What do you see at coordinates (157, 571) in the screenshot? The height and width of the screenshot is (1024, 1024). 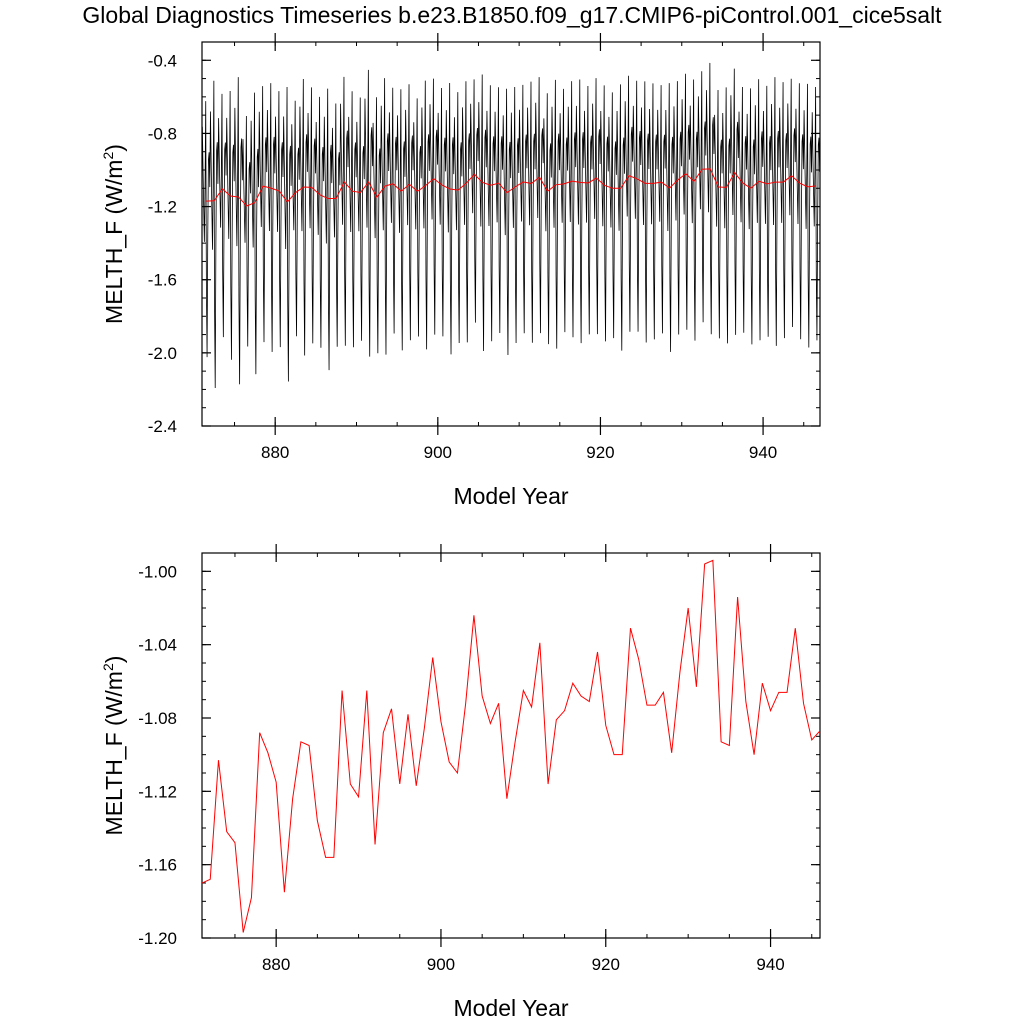 I see `y-tick-label: -1.00` at bounding box center [157, 571].